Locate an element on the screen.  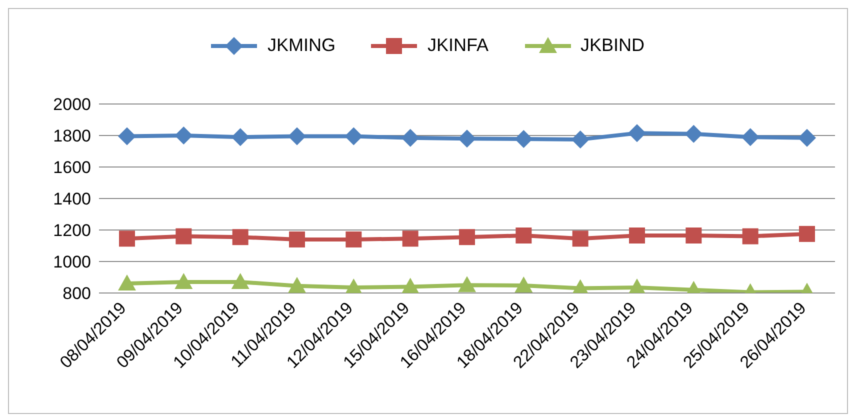
legend-label: JKINFA is located at coordinates (457, 45).